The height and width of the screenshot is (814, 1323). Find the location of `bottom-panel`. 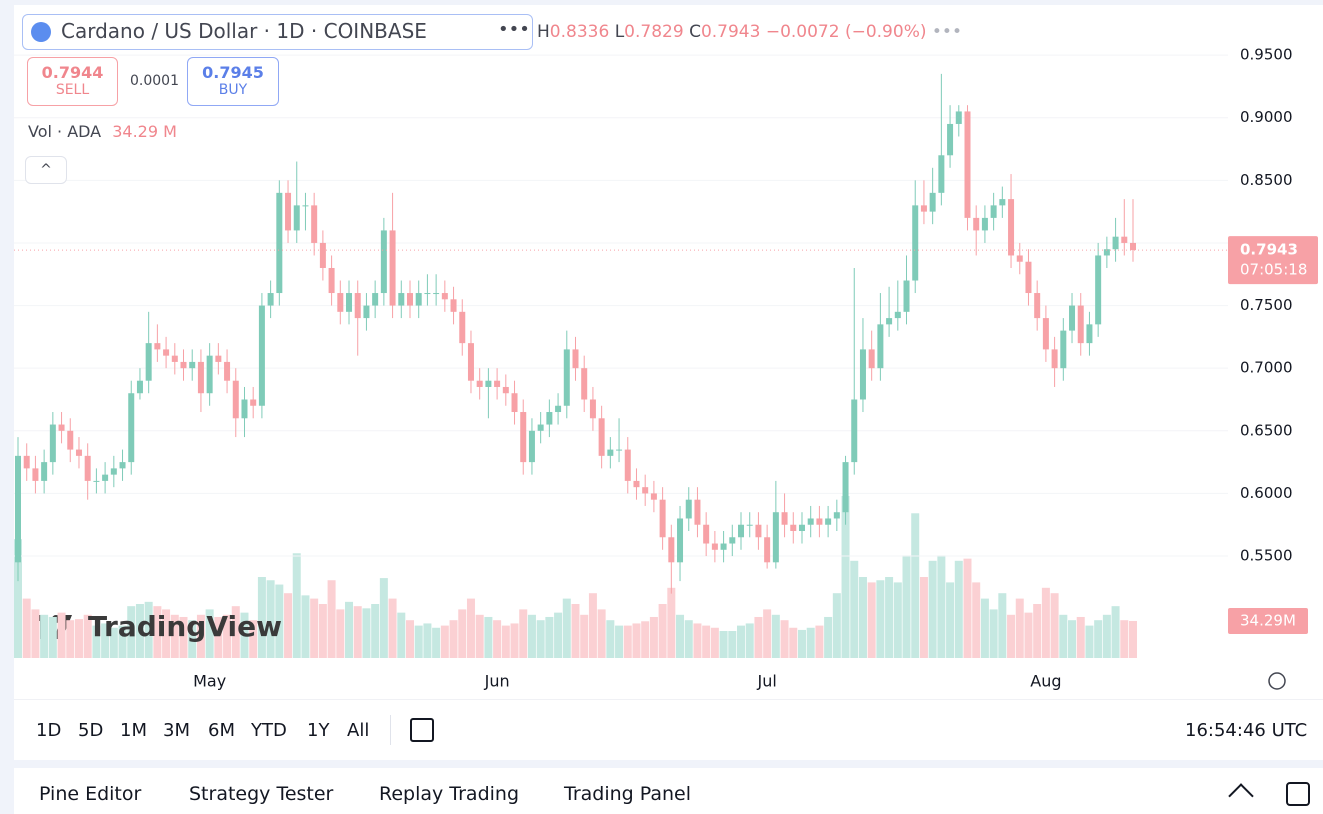

bottom-panel is located at coordinates (668, 791).